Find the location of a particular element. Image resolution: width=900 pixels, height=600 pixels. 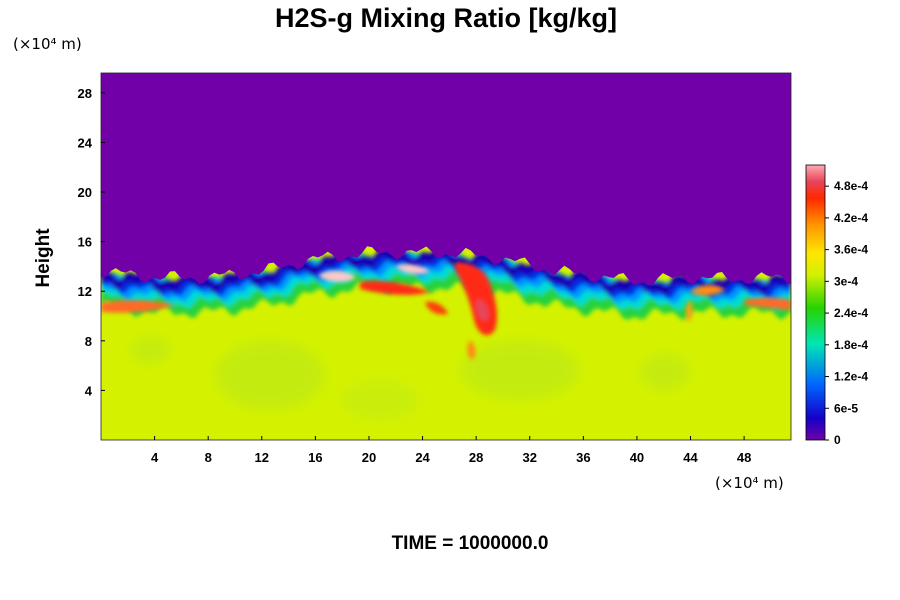

chart-title: H2S-g Mixing Ratio [kg/kg] is located at coordinates (446, 18).